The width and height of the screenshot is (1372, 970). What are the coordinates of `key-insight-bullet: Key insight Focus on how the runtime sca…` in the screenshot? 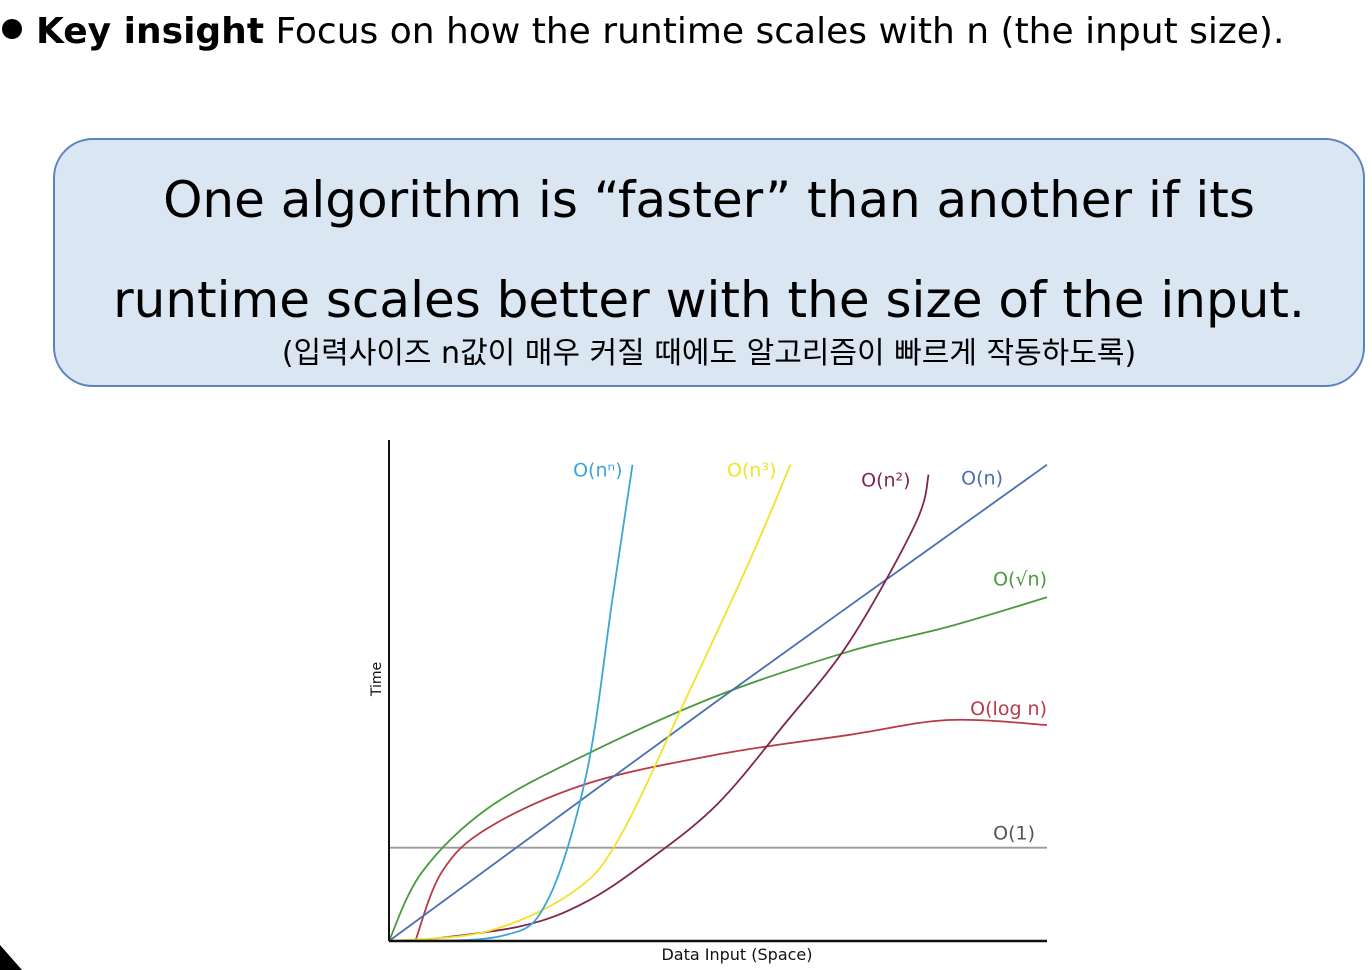 It's located at (643, 32).